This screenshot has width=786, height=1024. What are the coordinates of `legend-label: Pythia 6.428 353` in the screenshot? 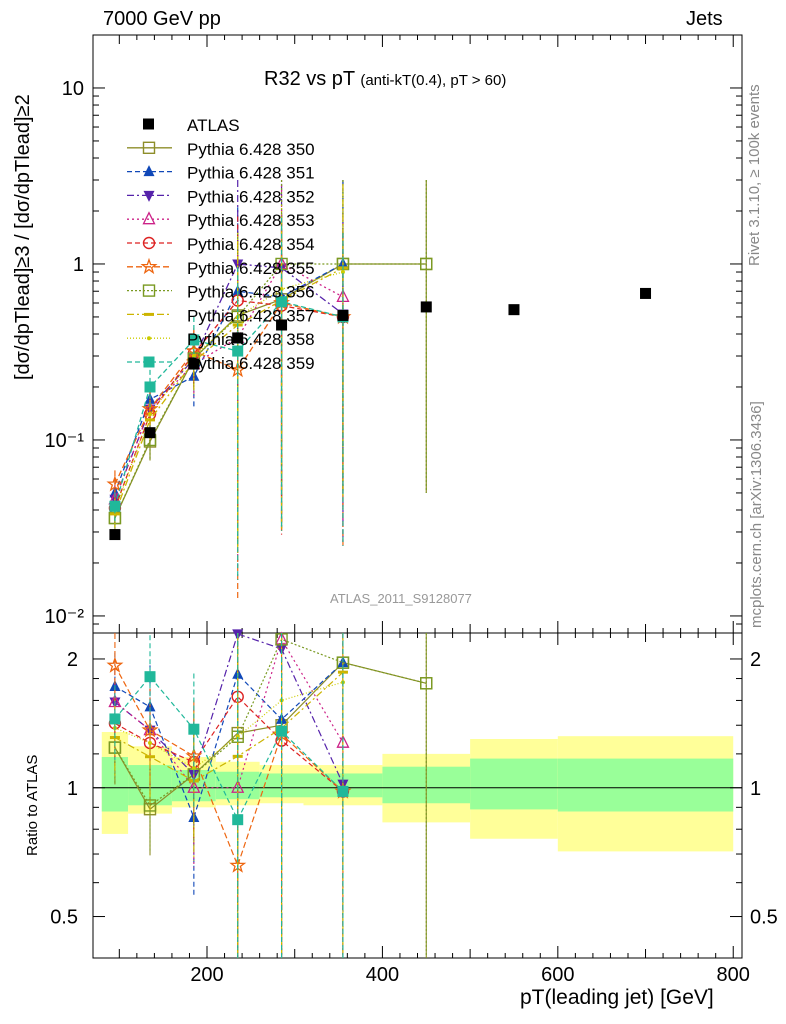 It's located at (251, 220).